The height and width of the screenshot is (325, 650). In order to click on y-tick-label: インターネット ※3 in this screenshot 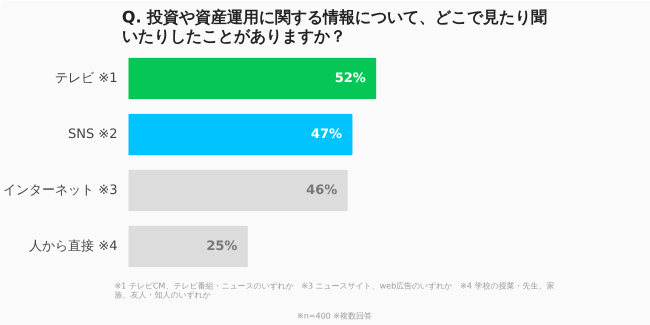, I will do `click(60, 190)`.